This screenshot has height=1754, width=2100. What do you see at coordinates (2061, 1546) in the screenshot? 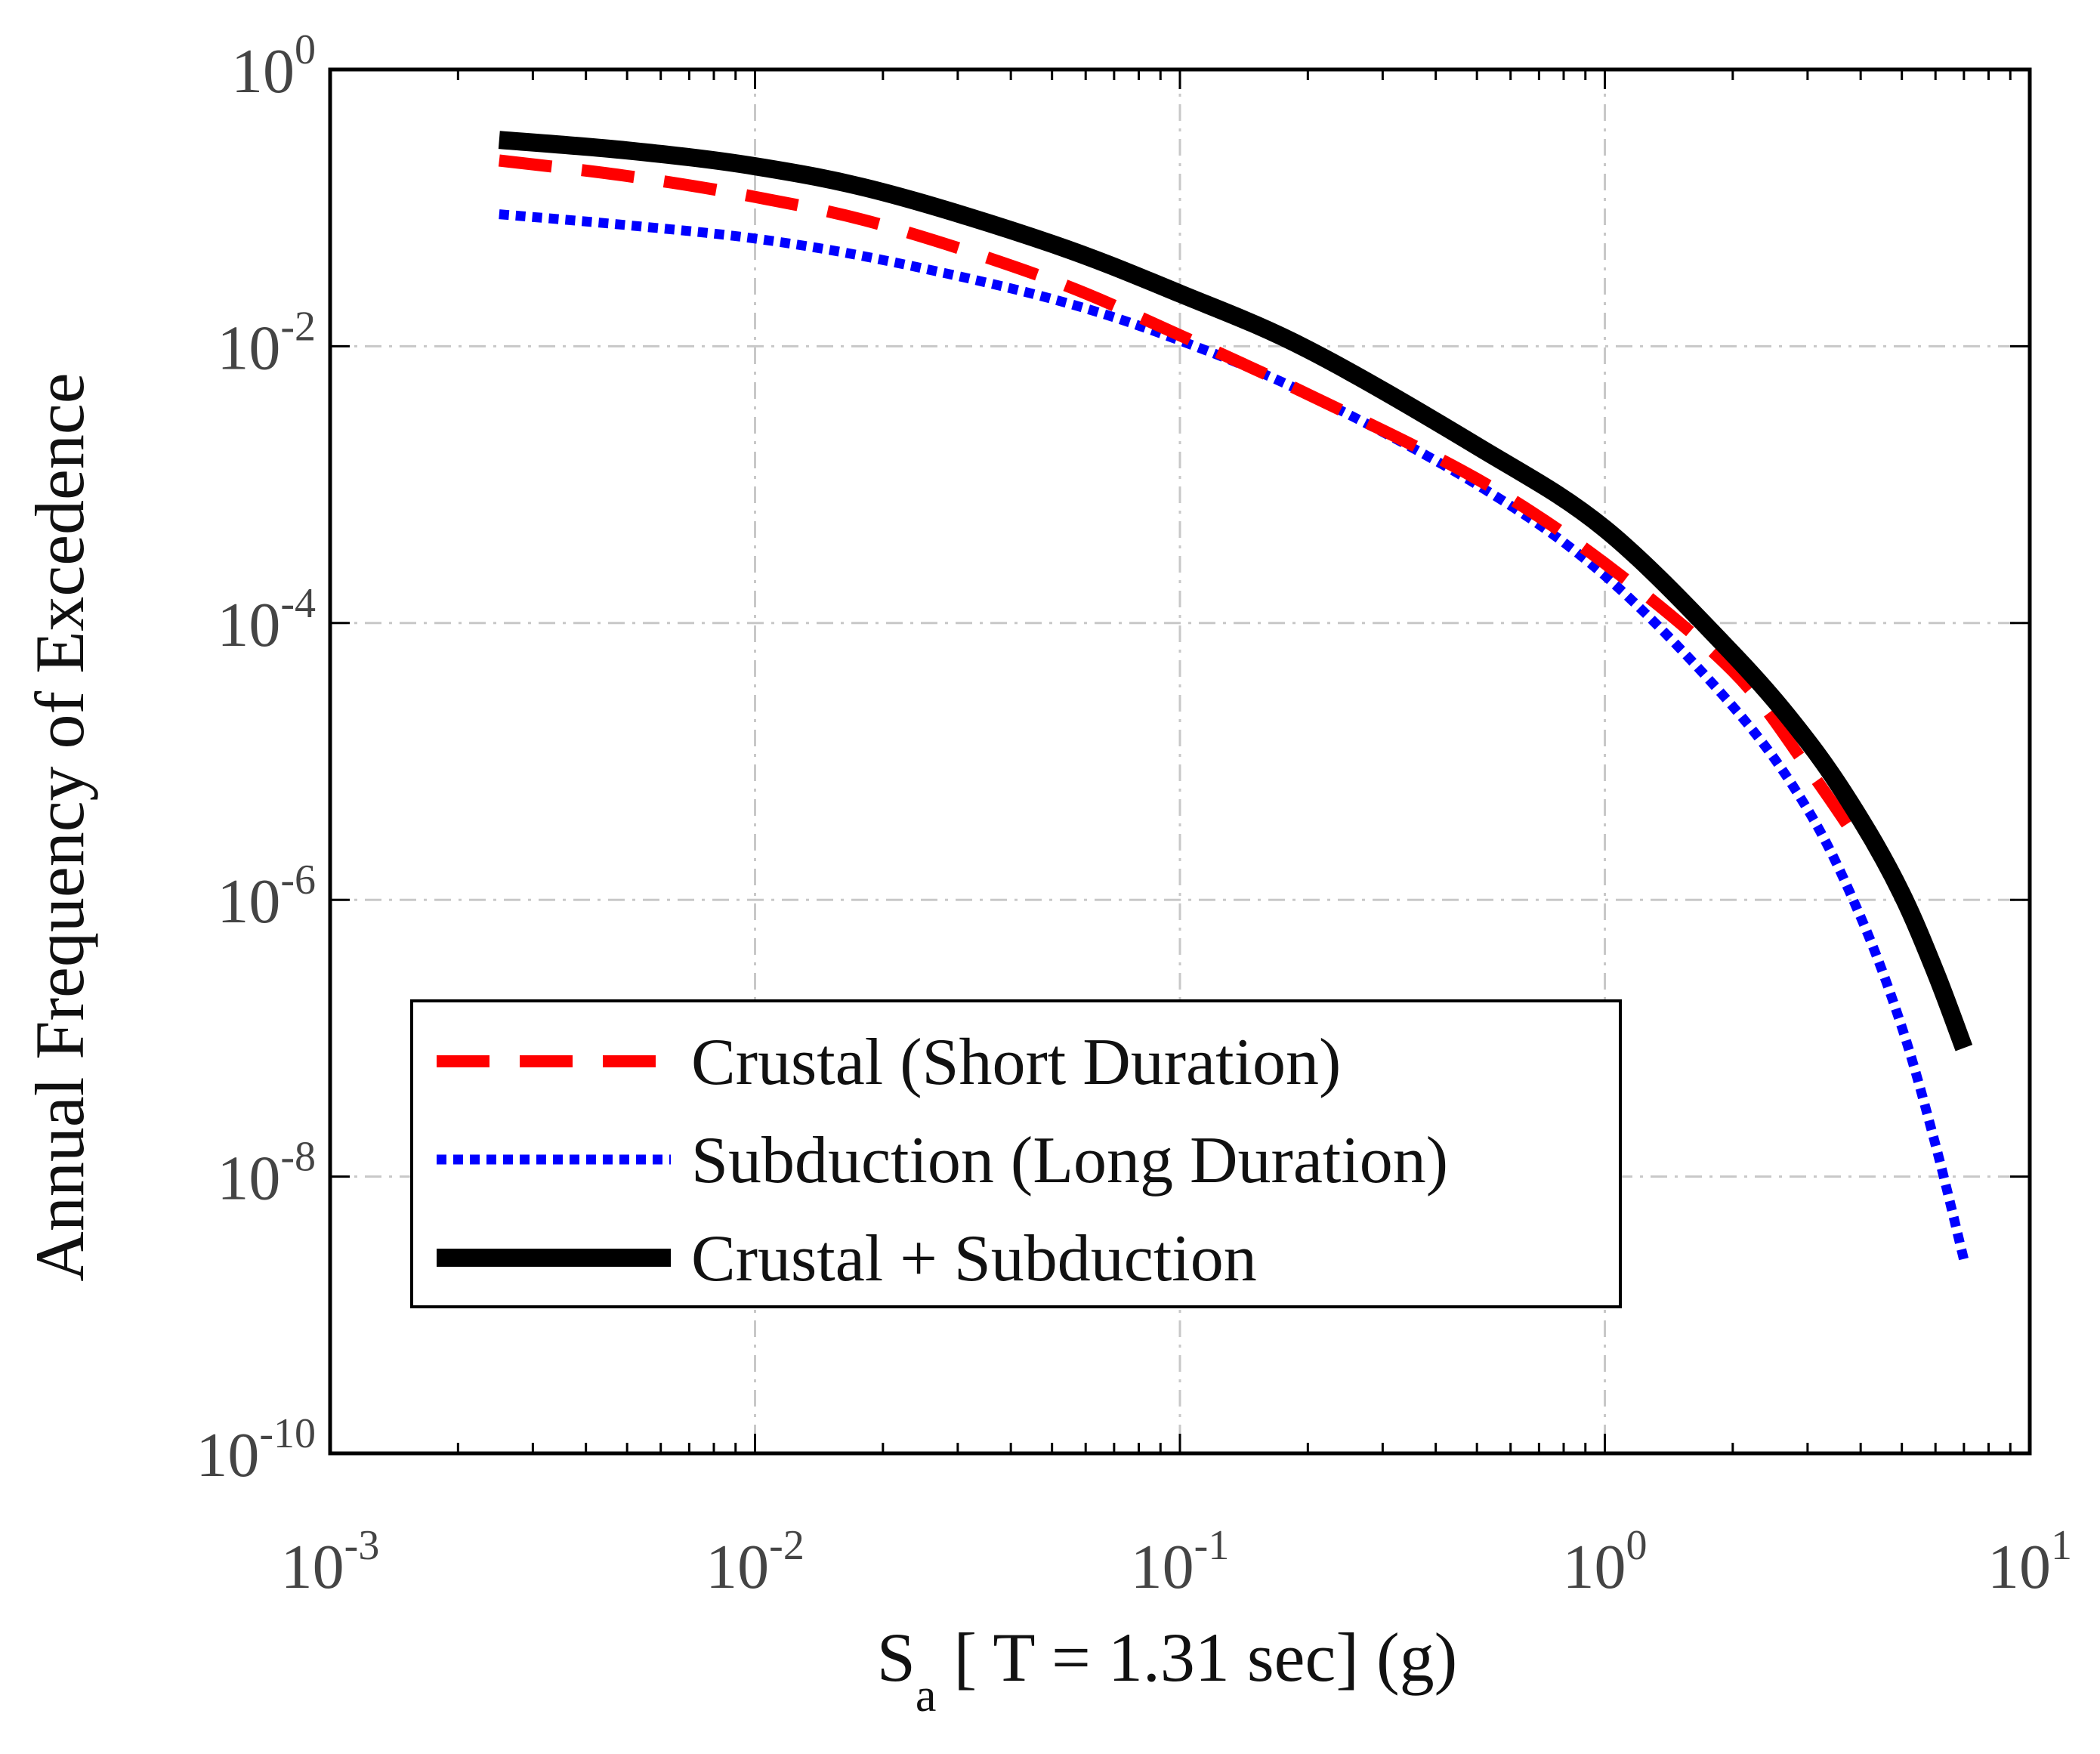
I see `x-tick-label-exponent: 1` at bounding box center [2061, 1546].